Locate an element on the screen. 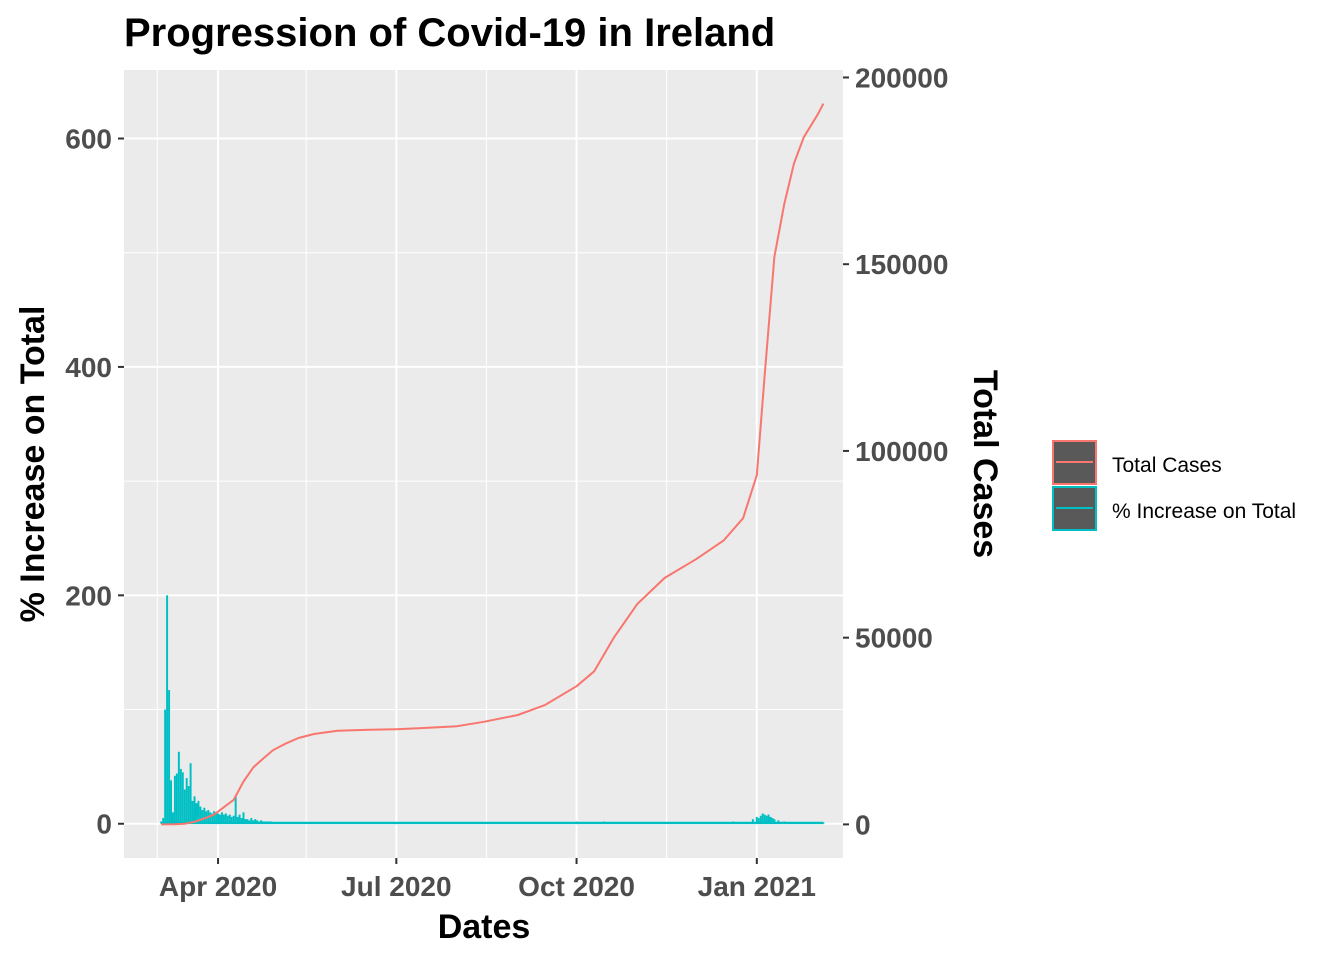 This screenshot has height=960, width=1344. legend-item-percent-increase: % Increase on Total is located at coordinates (1174, 508).